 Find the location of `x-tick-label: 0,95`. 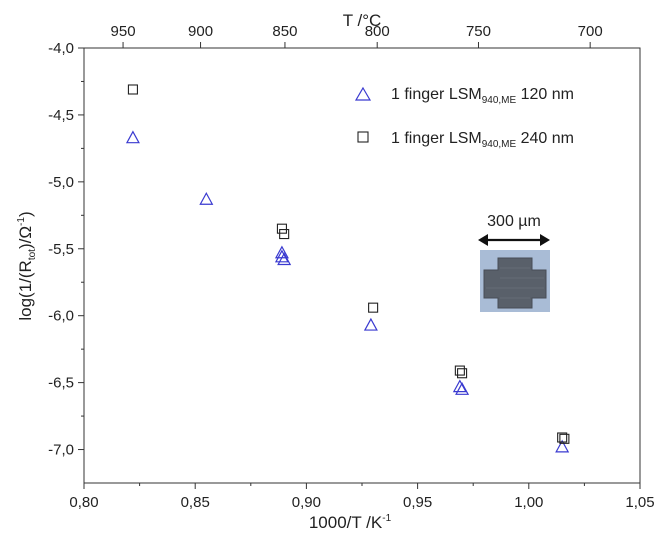

x-tick-label: 0,95 is located at coordinates (417, 502).